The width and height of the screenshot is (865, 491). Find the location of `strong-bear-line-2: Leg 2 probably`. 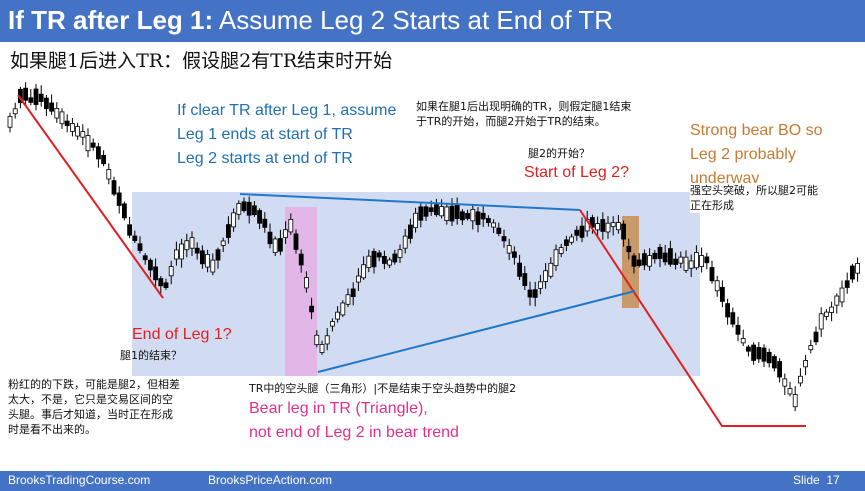

strong-bear-line-2: Leg 2 probably is located at coordinates (743, 154).